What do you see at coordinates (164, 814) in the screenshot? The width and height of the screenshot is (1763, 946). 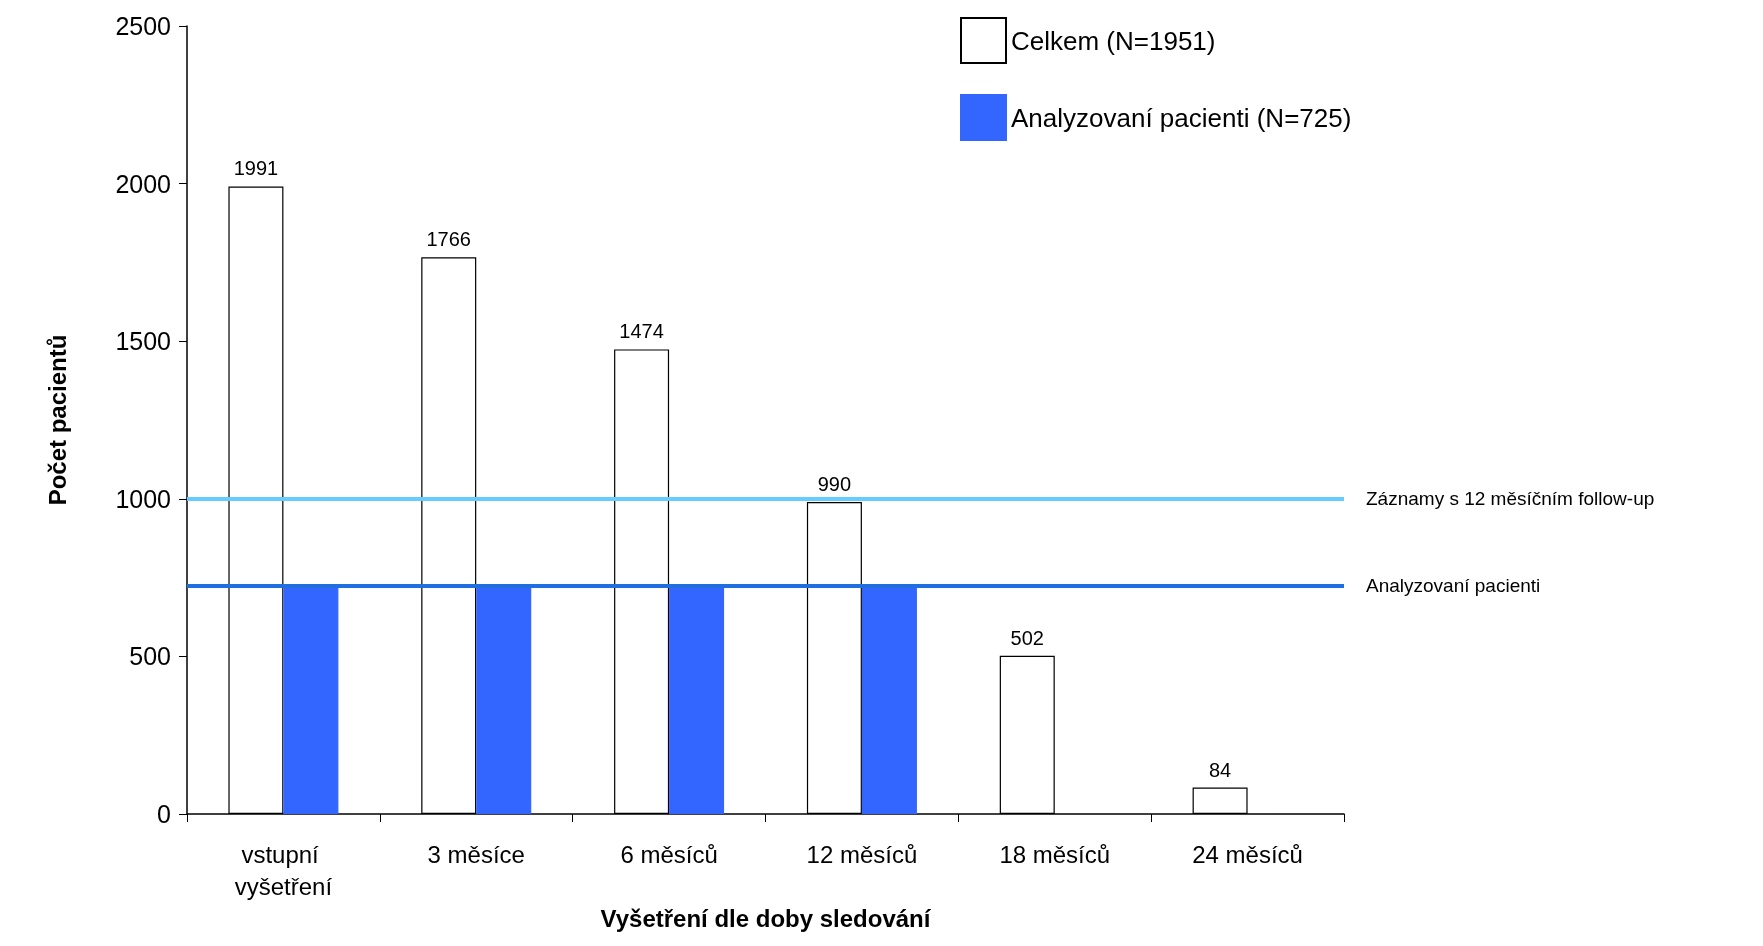 I see `y-tick-label: 0` at bounding box center [164, 814].